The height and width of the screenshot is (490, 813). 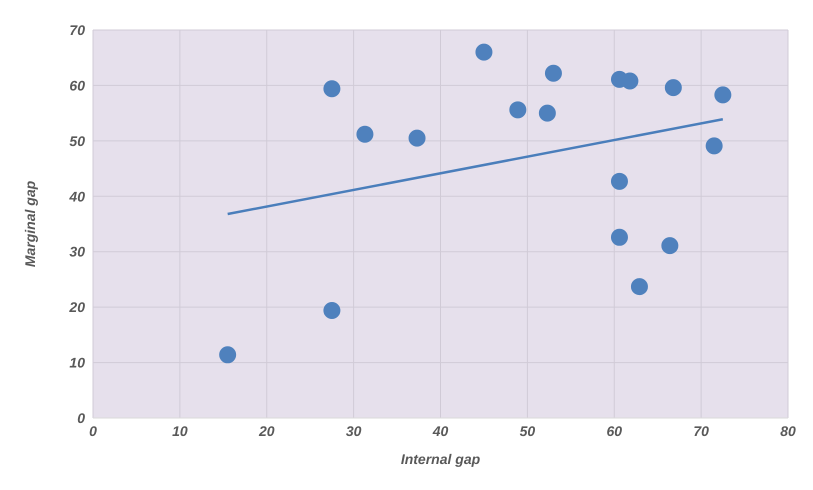 I want to click on x-tick-label: 0, so click(x=93, y=430).